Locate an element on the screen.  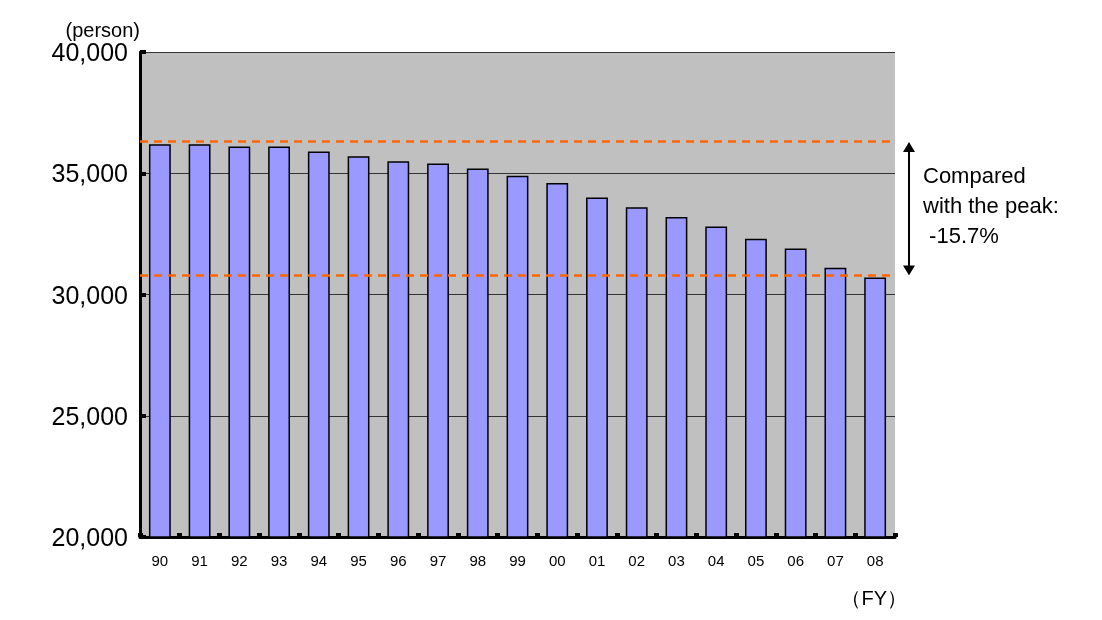
x-tick-label: 07 is located at coordinates (835, 560).